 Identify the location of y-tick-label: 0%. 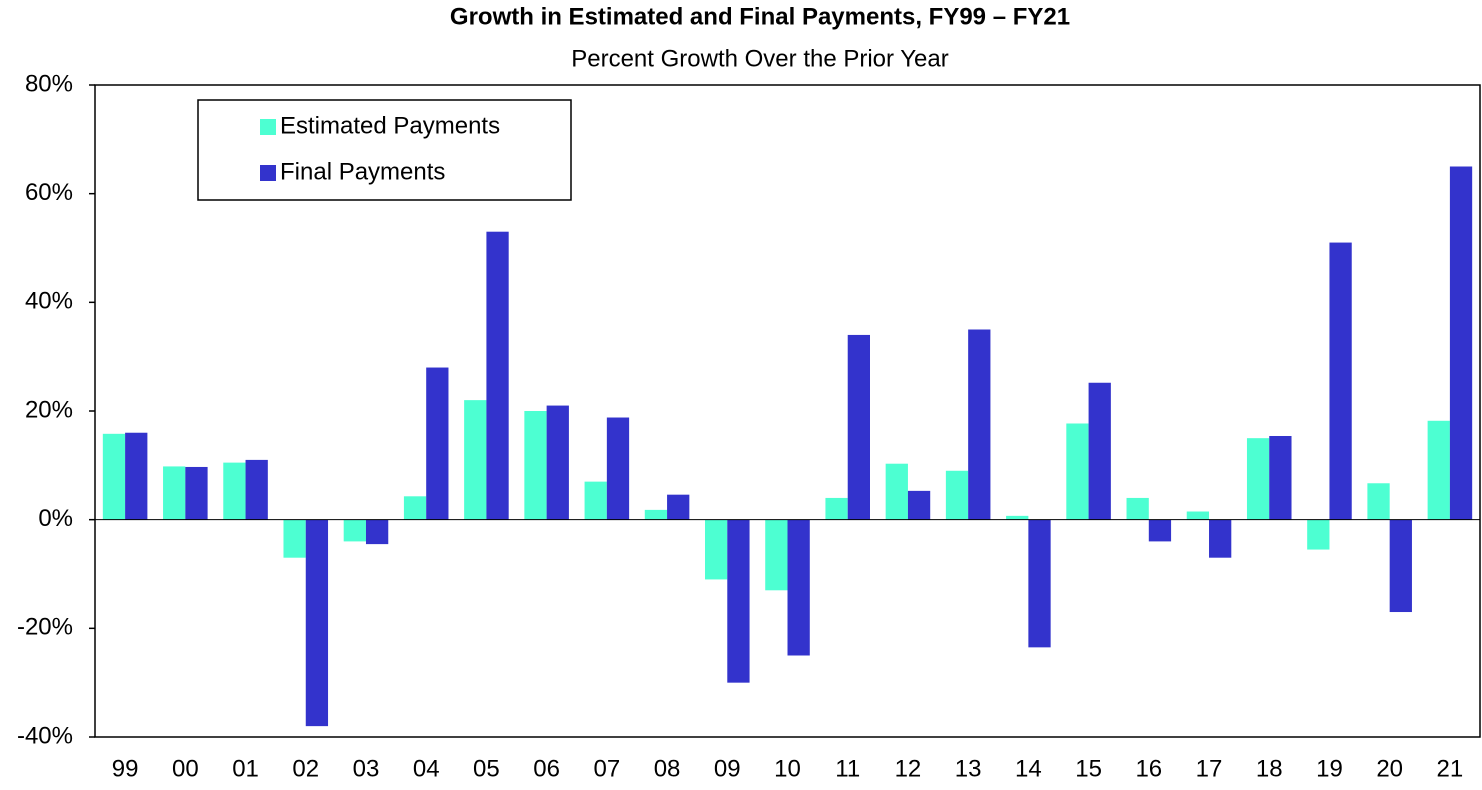
(55, 518).